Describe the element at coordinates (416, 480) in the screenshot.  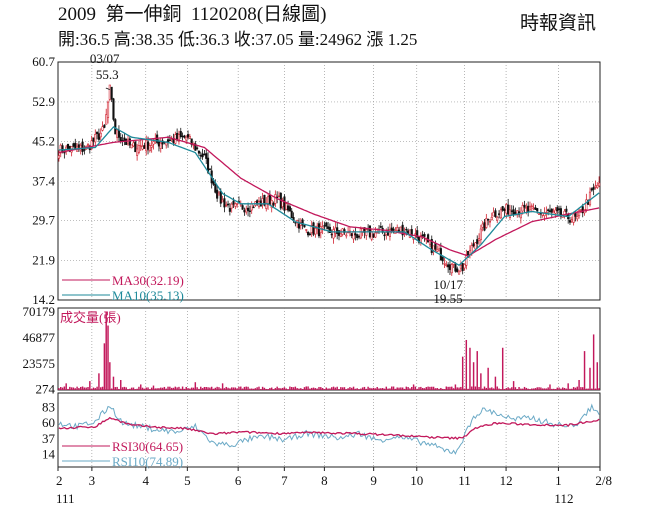
I see `x-tick-label: 10` at that location.